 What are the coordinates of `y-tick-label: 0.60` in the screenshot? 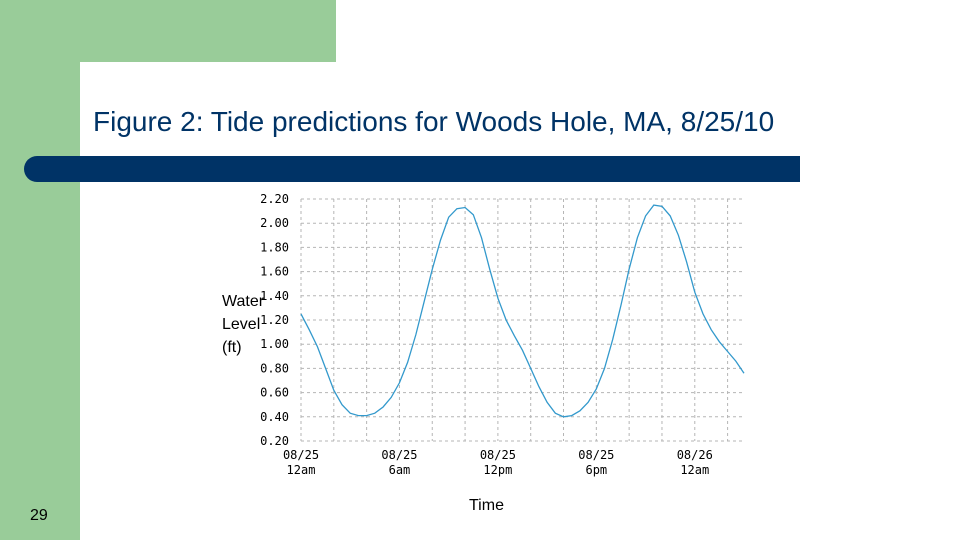 It's located at (274, 393).